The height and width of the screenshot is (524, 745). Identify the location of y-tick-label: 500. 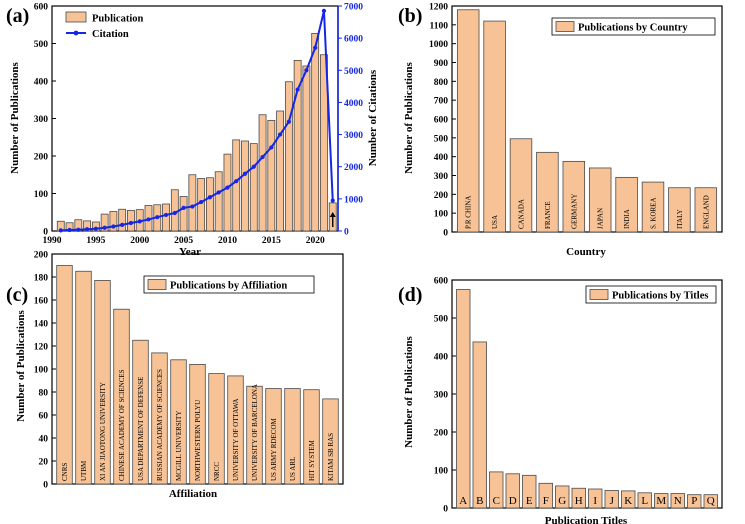
(41, 45).